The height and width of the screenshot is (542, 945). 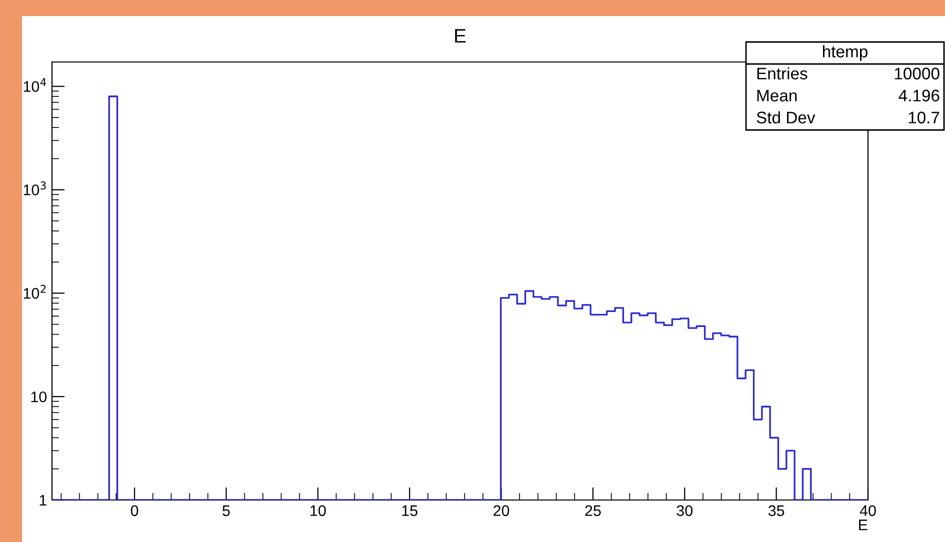 I want to click on y-tick-label: 1, so click(x=43, y=500).